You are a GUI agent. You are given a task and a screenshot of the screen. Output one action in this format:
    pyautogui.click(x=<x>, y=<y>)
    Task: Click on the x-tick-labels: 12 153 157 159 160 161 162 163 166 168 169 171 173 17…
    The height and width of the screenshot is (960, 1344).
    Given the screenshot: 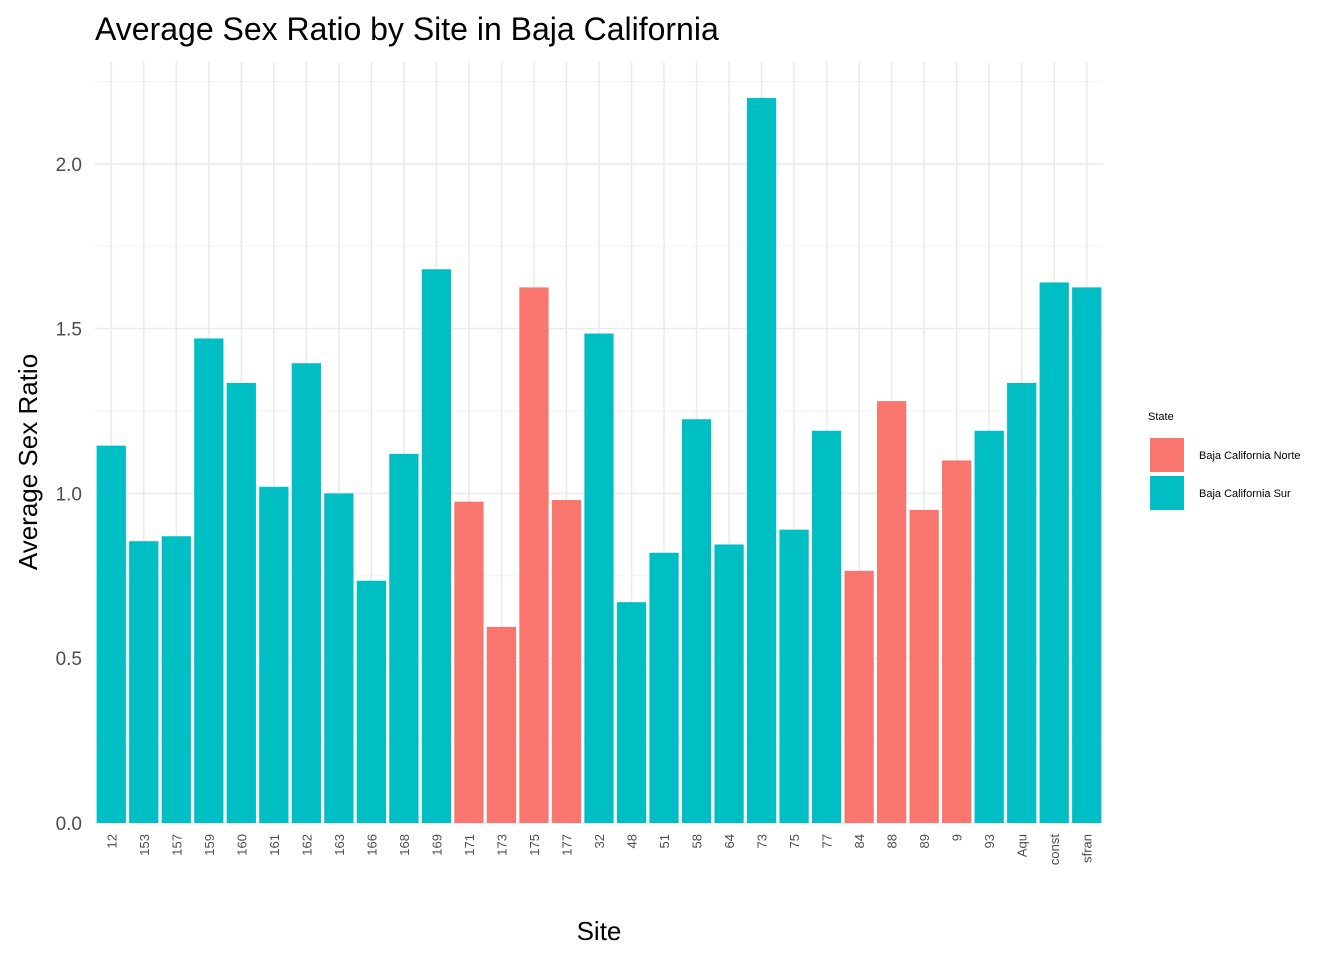 What is the action you would take?
    pyautogui.click(x=599, y=849)
    